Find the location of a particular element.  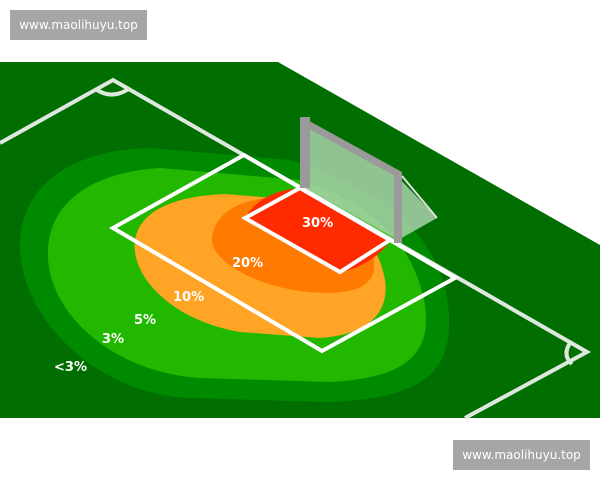

goal is located at coordinates (369, 180).